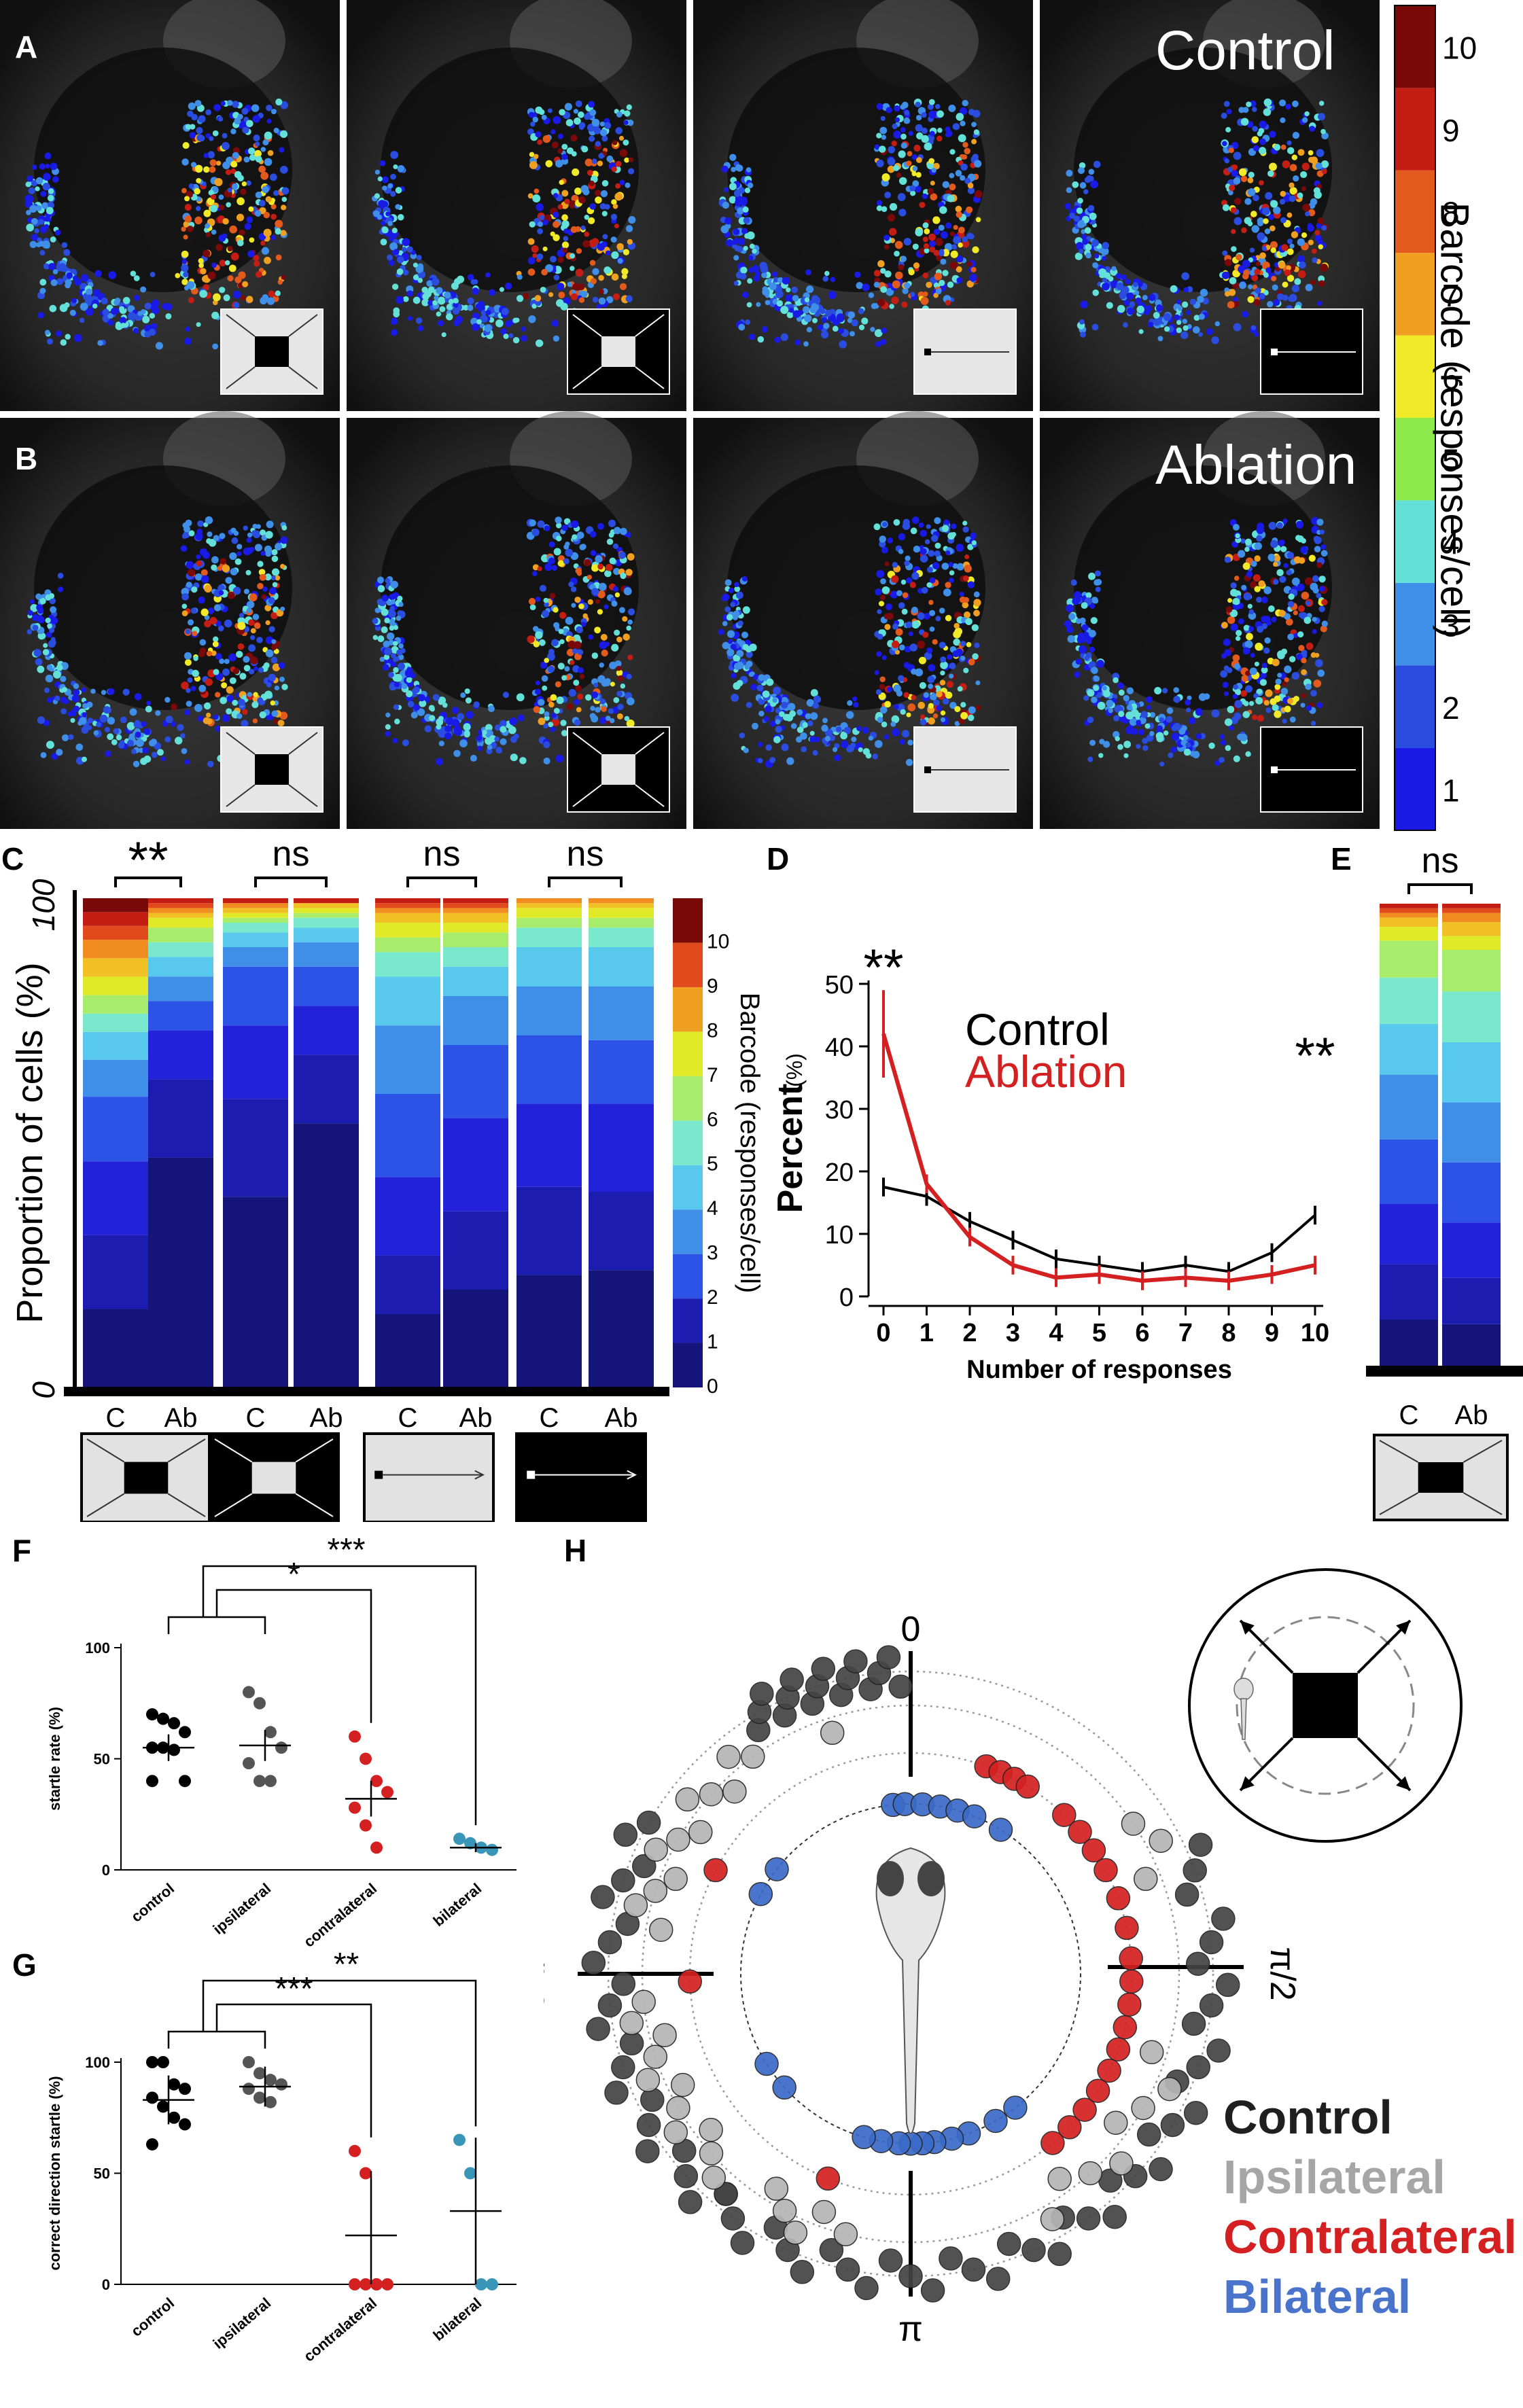 This screenshot has height=2408, width=1523. I want to click on larva-eye-right, so click(931, 1878).